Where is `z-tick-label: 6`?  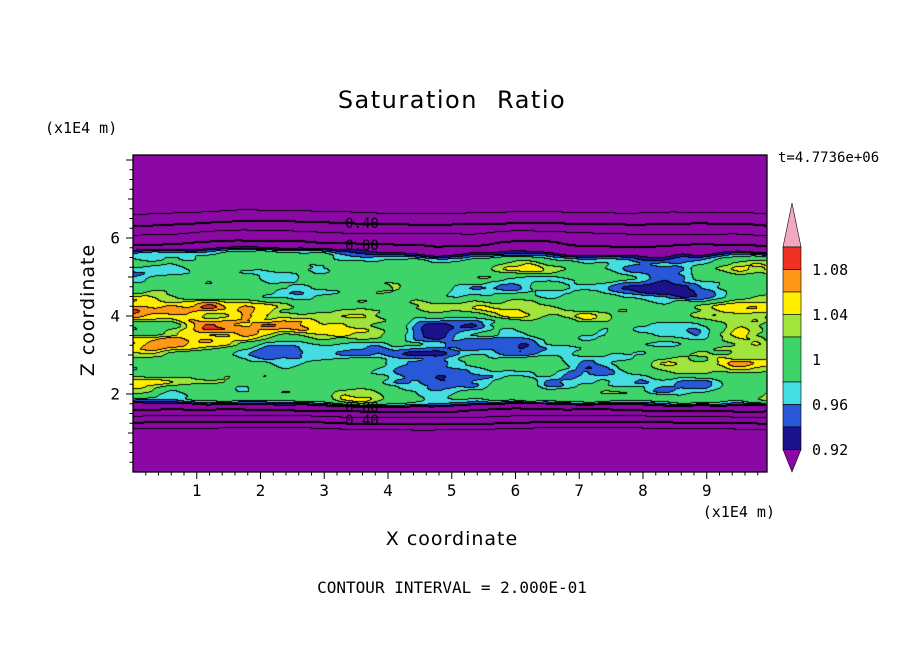 z-tick-label: 6 is located at coordinates (115, 238).